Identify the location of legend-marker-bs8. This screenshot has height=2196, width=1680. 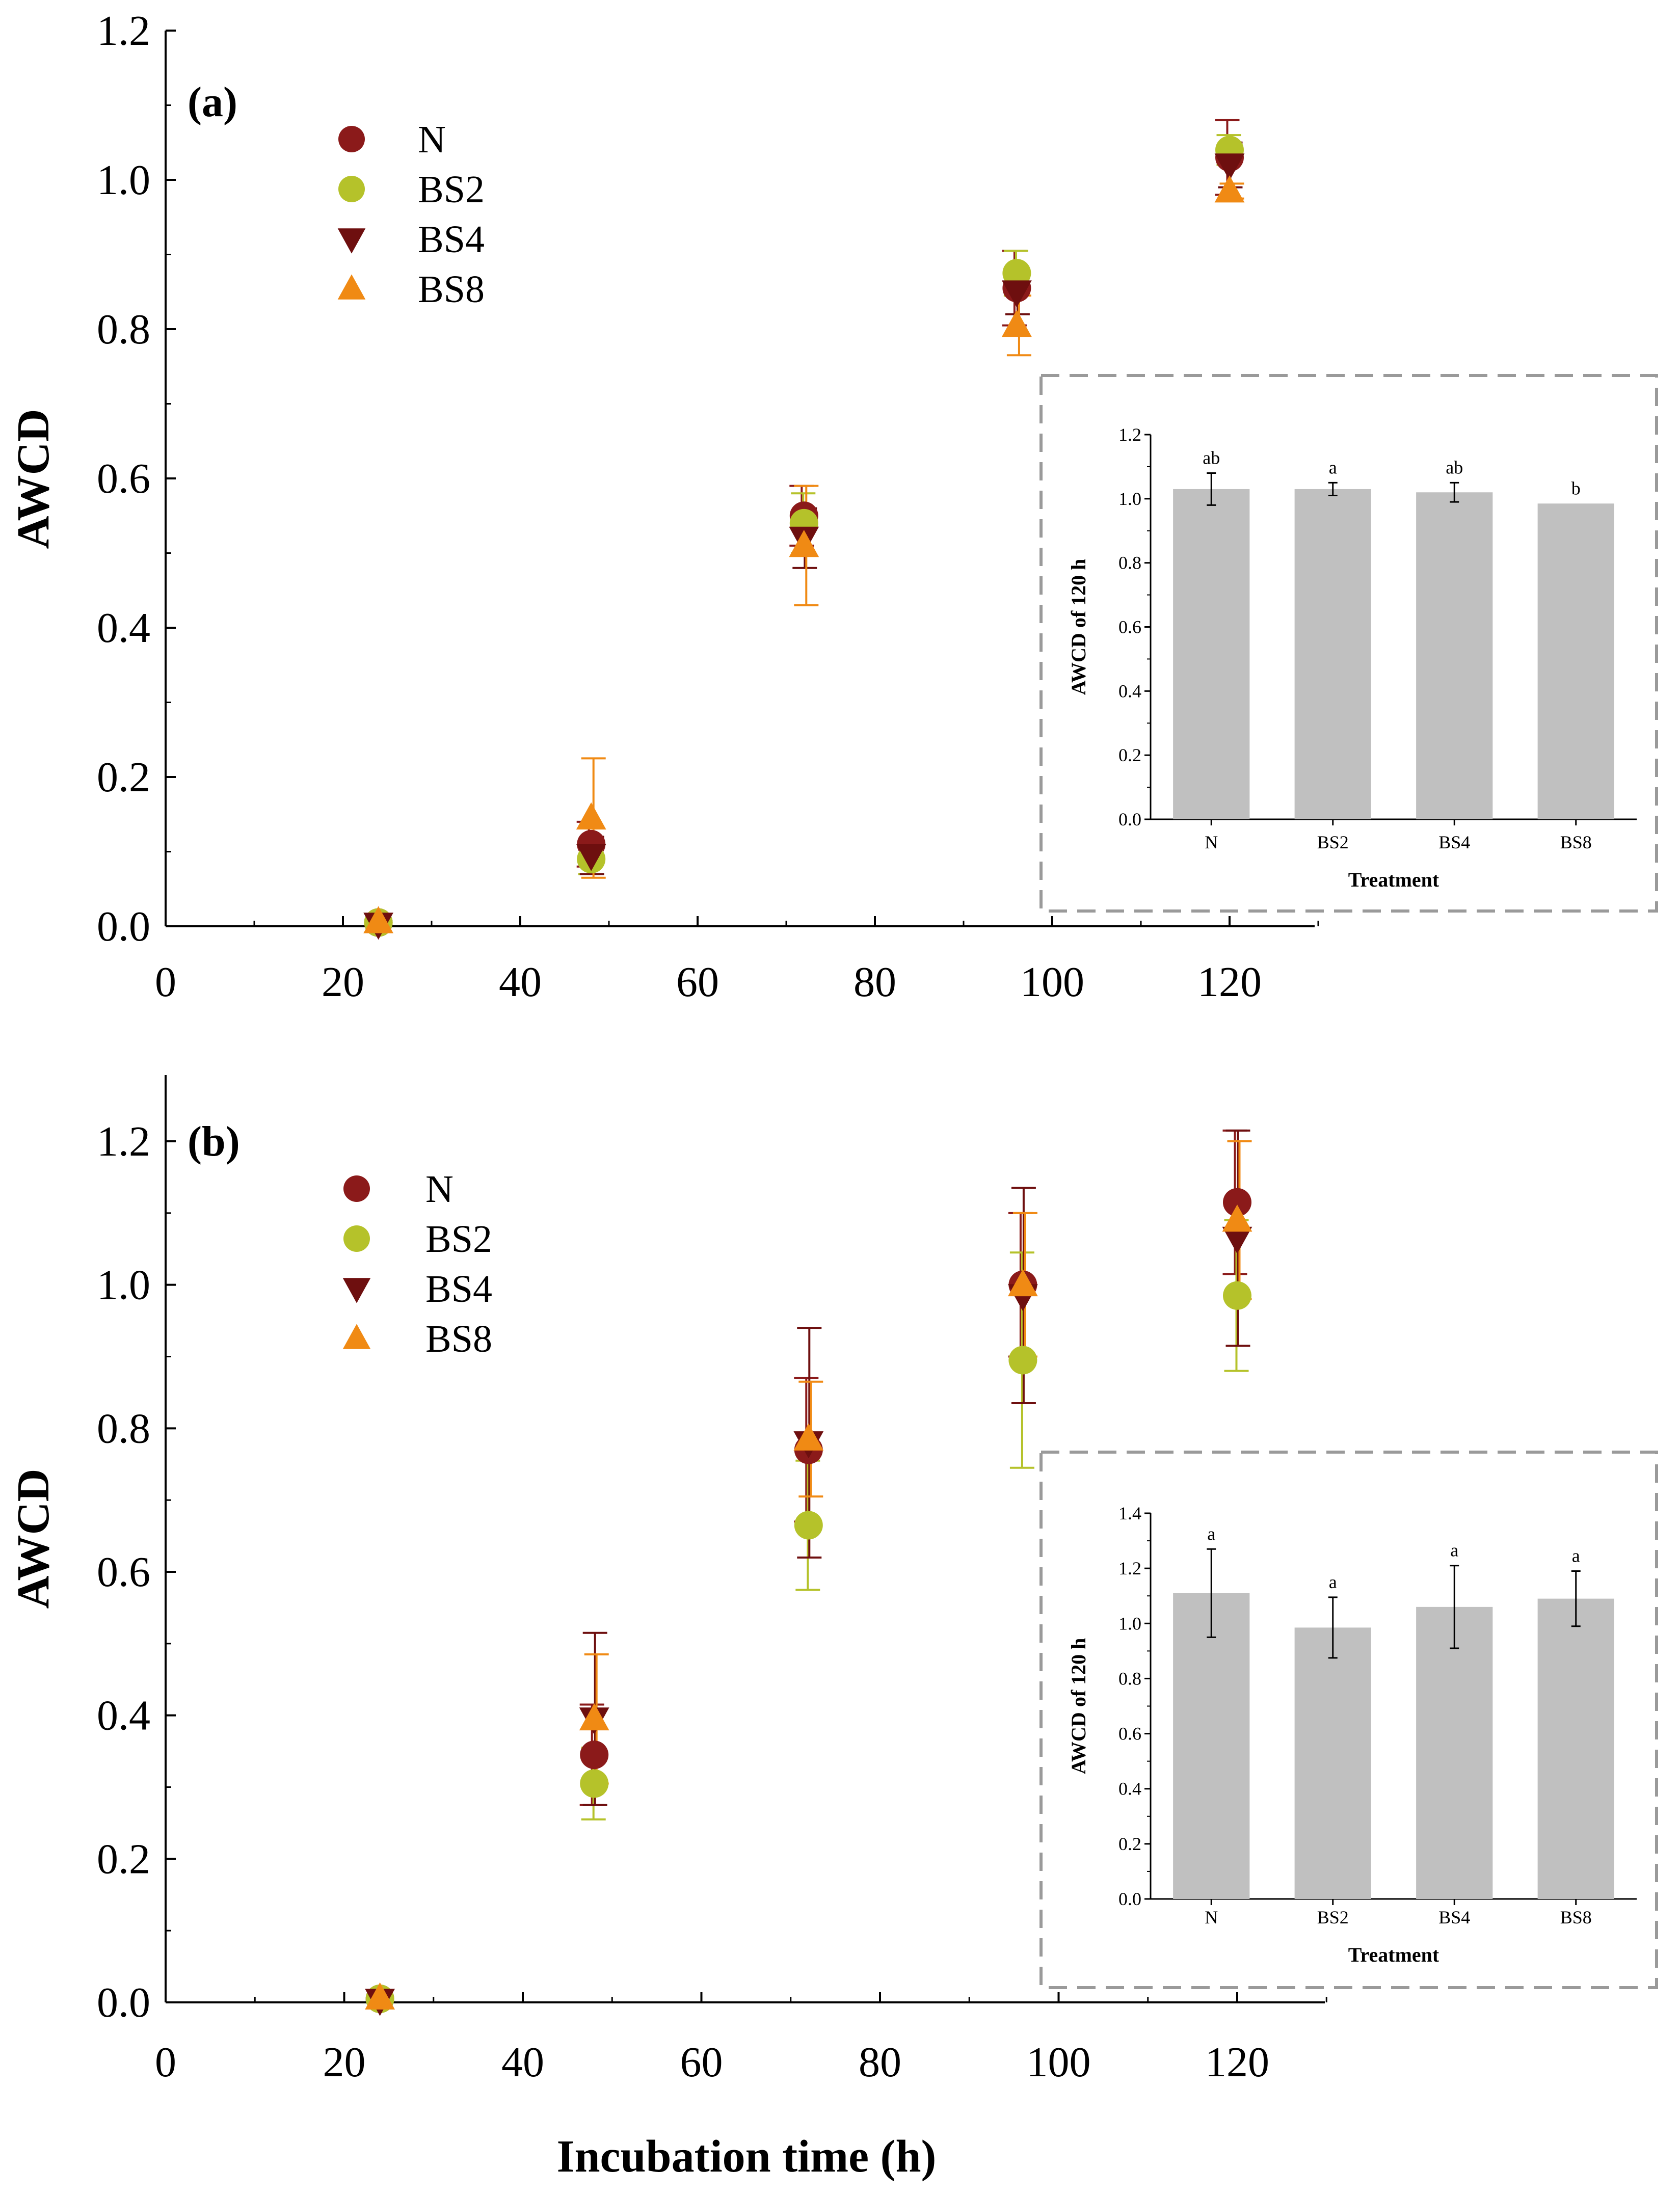
(356, 1337).